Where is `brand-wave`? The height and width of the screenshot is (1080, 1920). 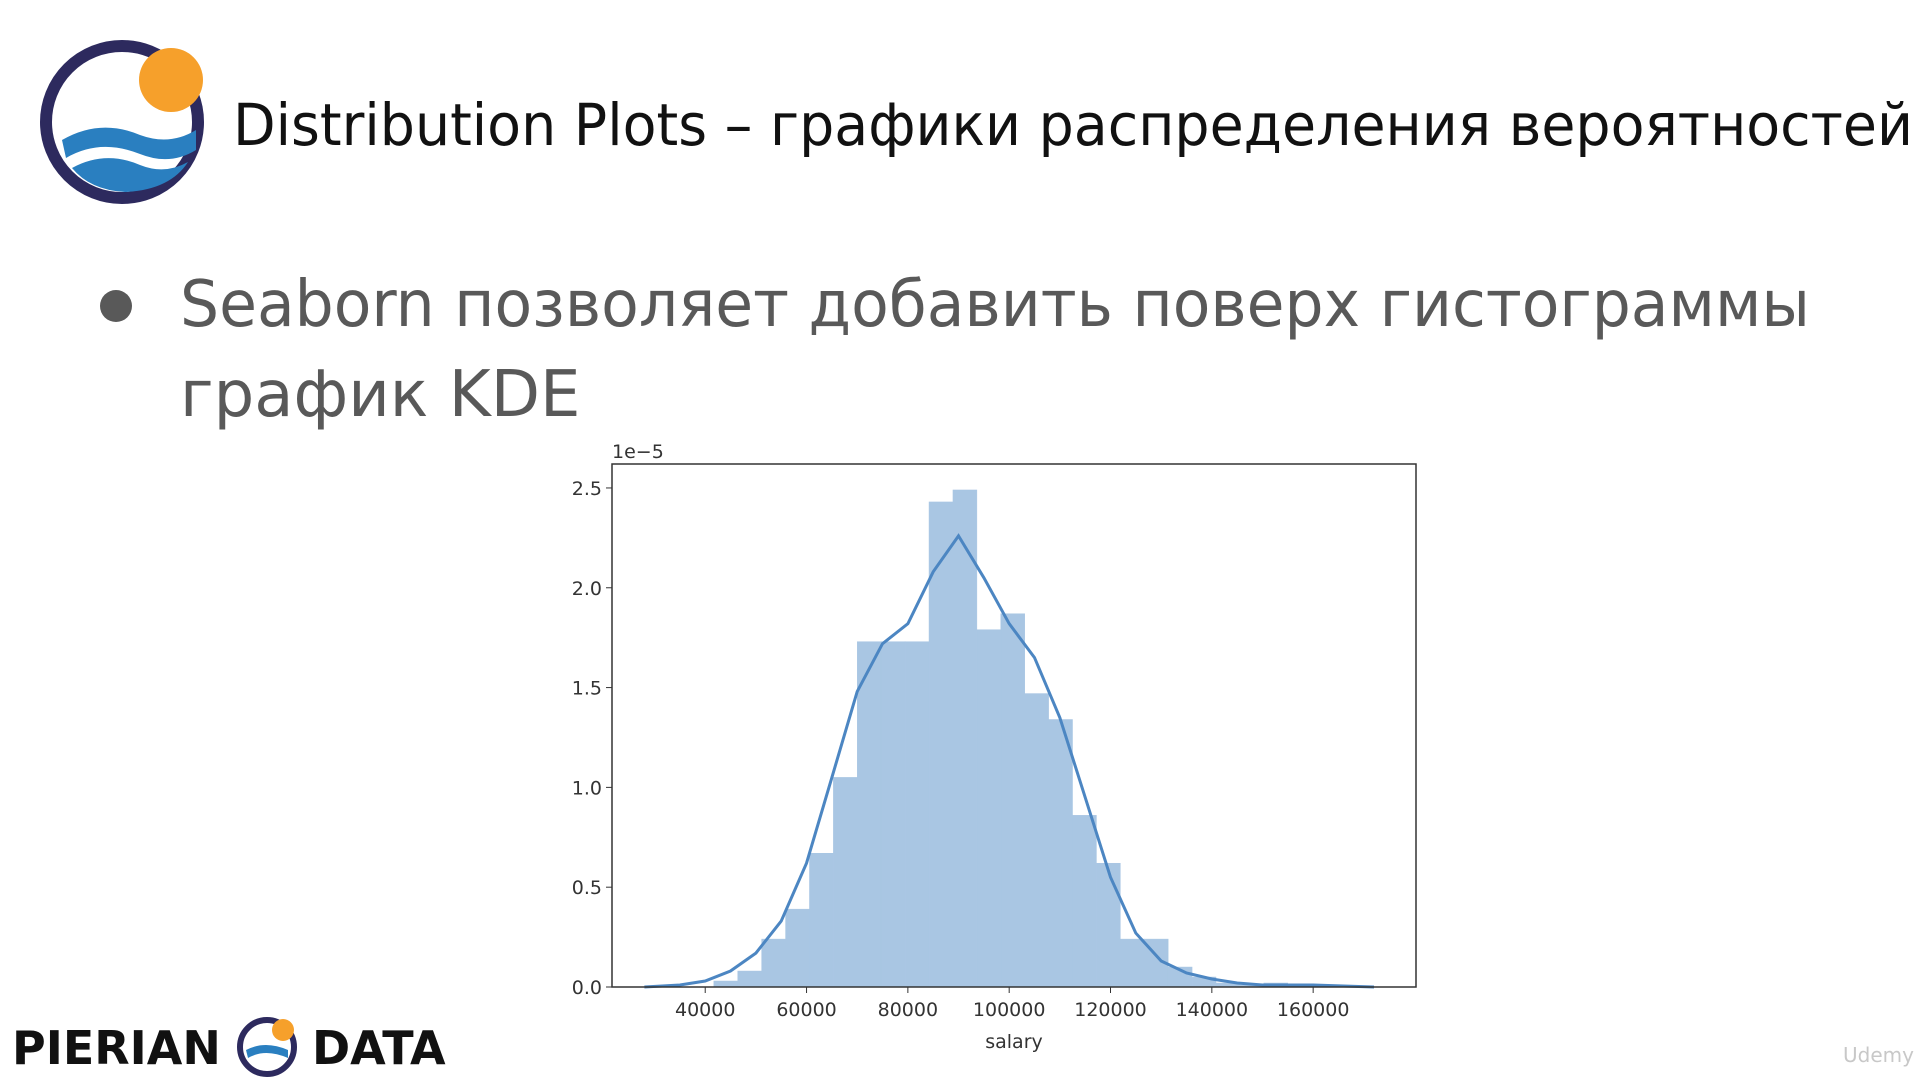 brand-wave is located at coordinates (267, 1051).